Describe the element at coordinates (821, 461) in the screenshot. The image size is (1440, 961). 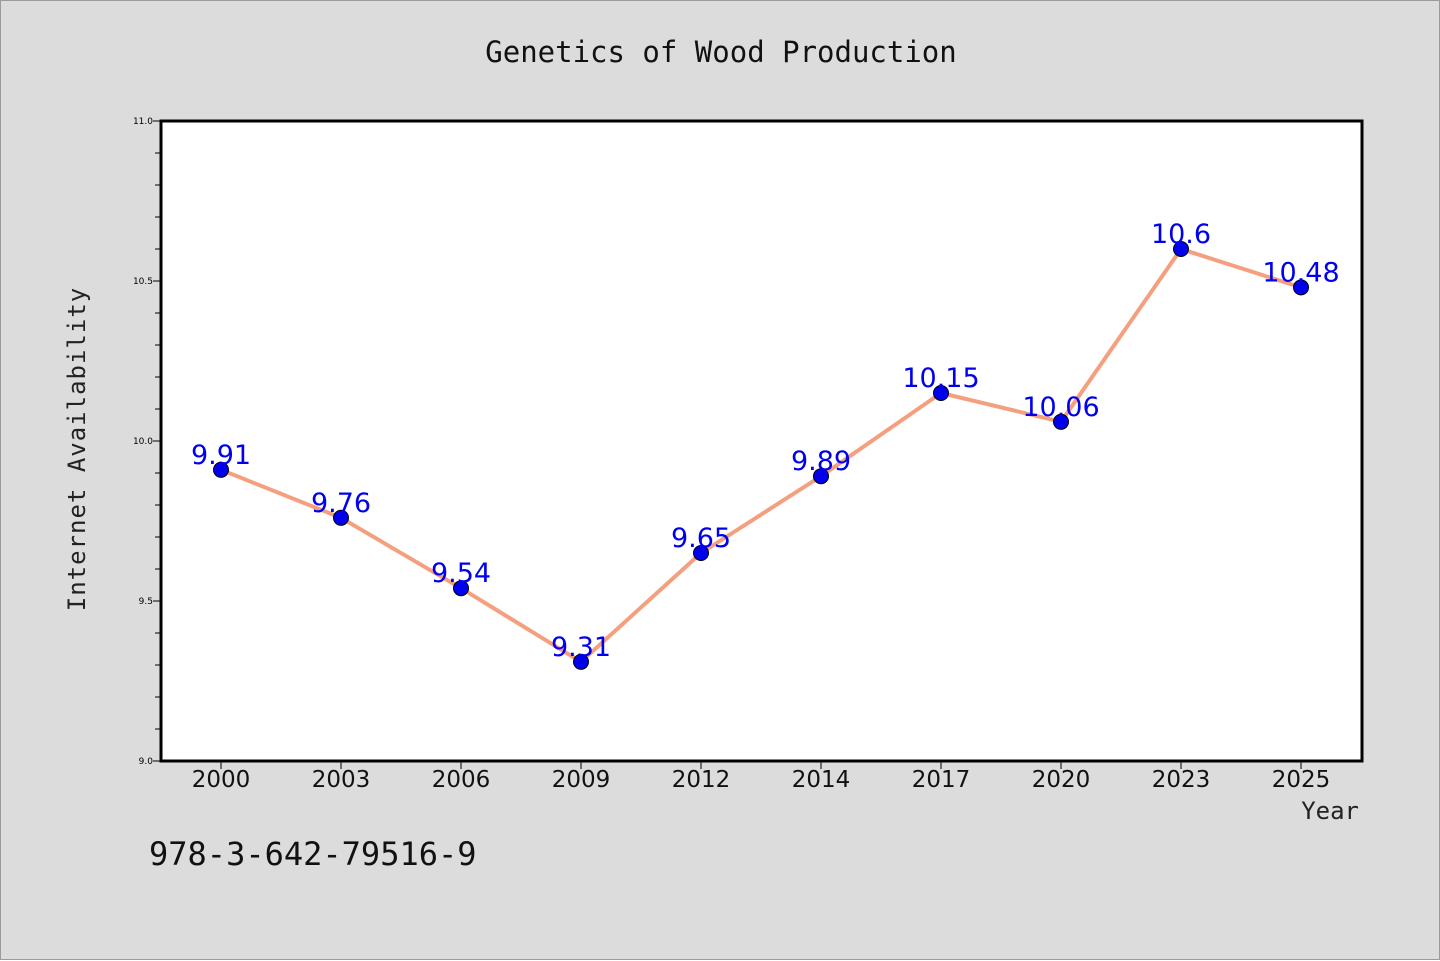
I see `data-label: 9.89` at that location.